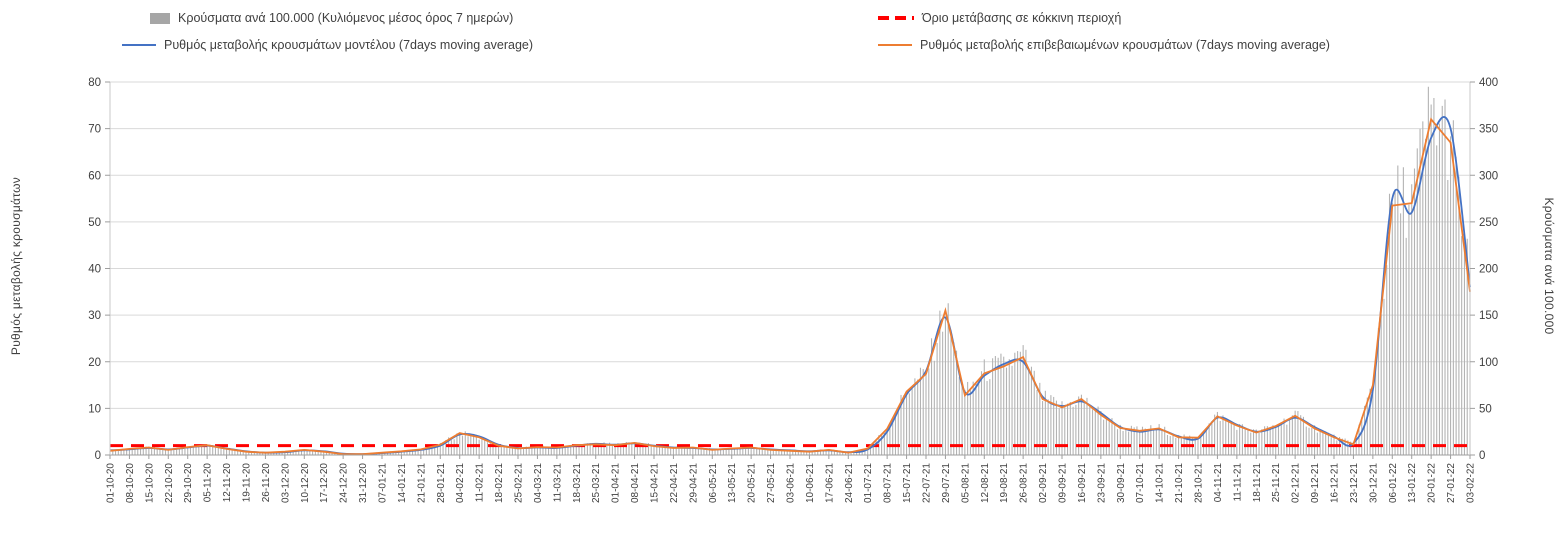  What do you see at coordinates (1488, 83) in the screenshot?
I see `svg-text: 400` at bounding box center [1488, 83].